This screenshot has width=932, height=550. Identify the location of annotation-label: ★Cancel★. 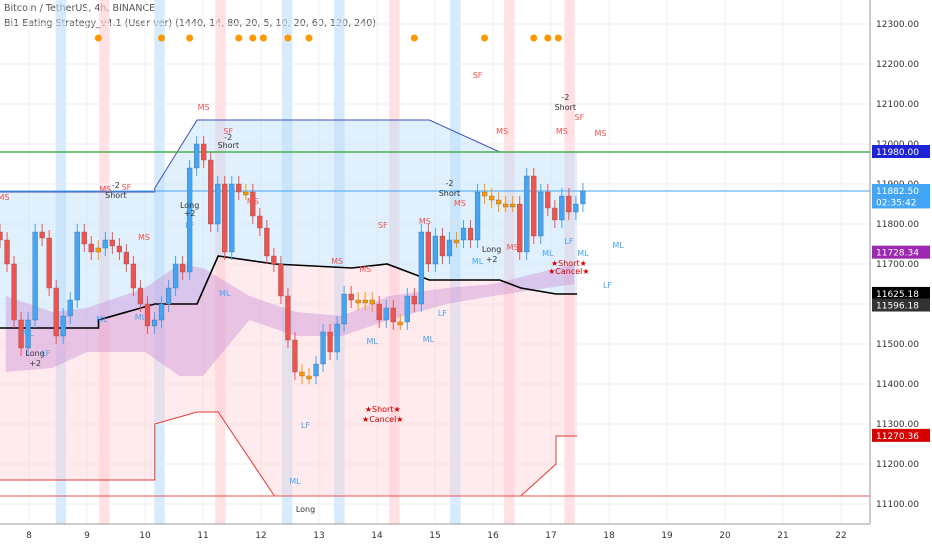
(568, 271).